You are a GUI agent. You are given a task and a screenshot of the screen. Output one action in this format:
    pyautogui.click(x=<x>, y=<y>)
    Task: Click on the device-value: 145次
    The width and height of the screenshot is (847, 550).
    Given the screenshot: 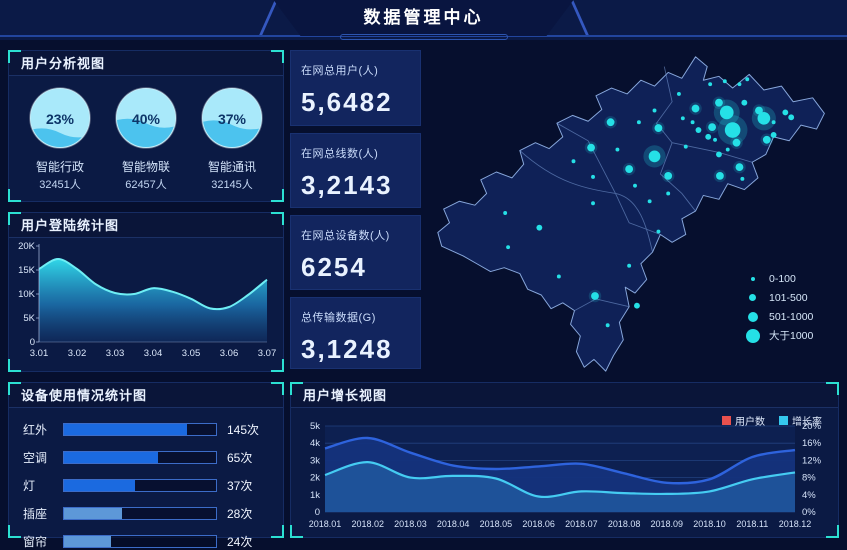 What is the action you would take?
    pyautogui.click(x=243, y=430)
    